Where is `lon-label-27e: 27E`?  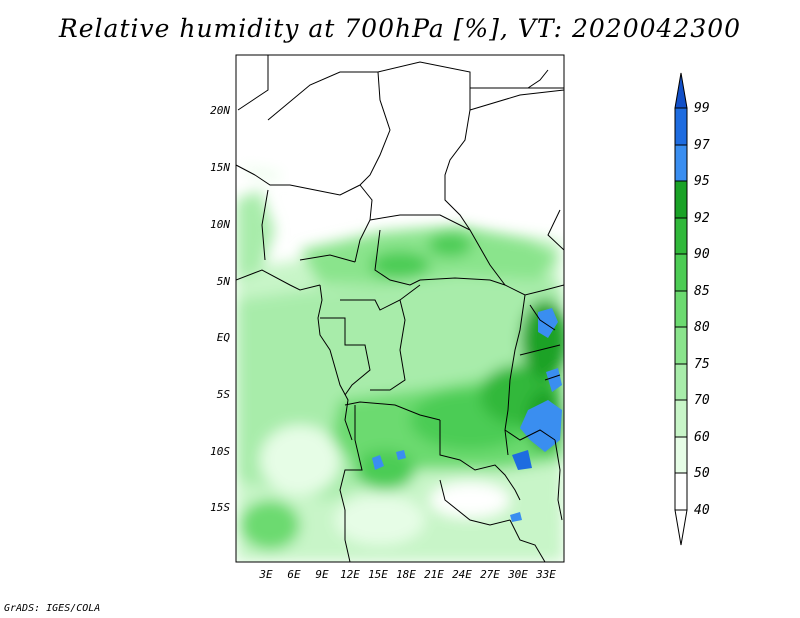
lon-label-27e: 27E is located at coordinates (490, 574).